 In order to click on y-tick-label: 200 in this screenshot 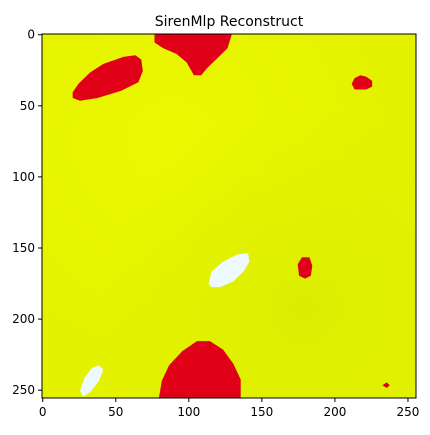, I will do `click(23, 319)`.